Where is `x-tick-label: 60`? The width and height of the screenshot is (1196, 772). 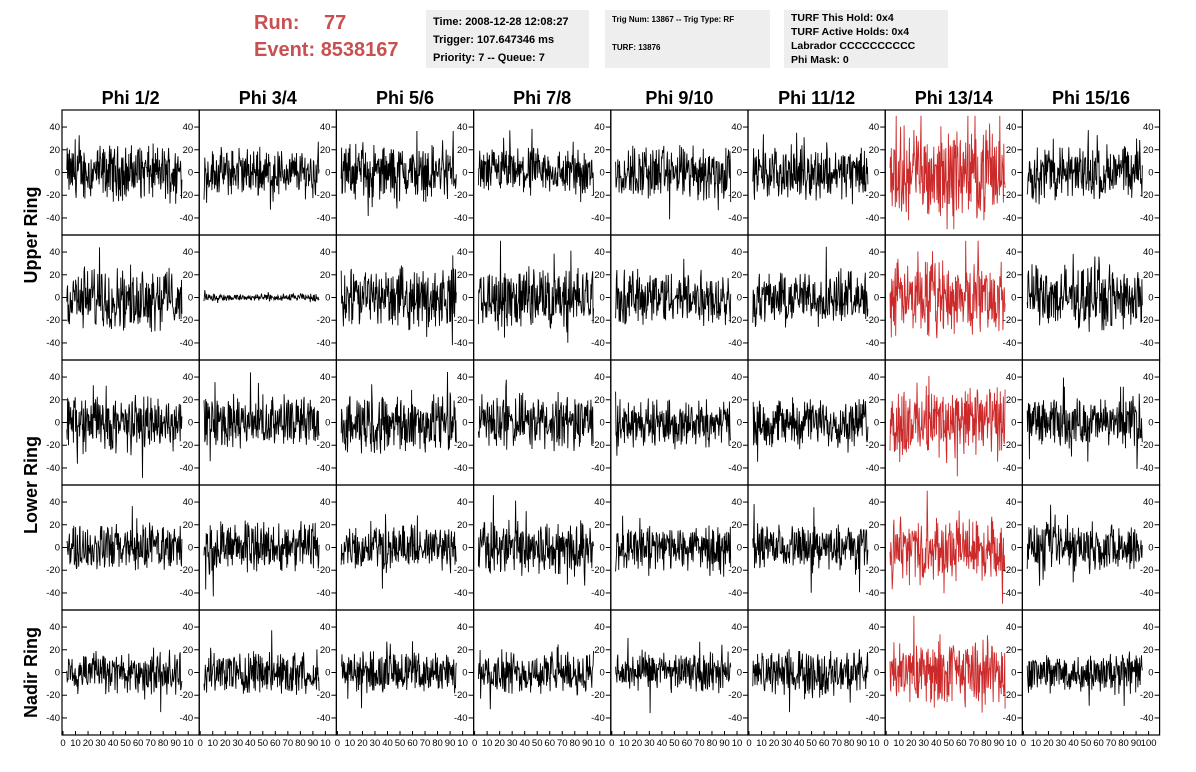
x-tick-label: 60 is located at coordinates (138, 743).